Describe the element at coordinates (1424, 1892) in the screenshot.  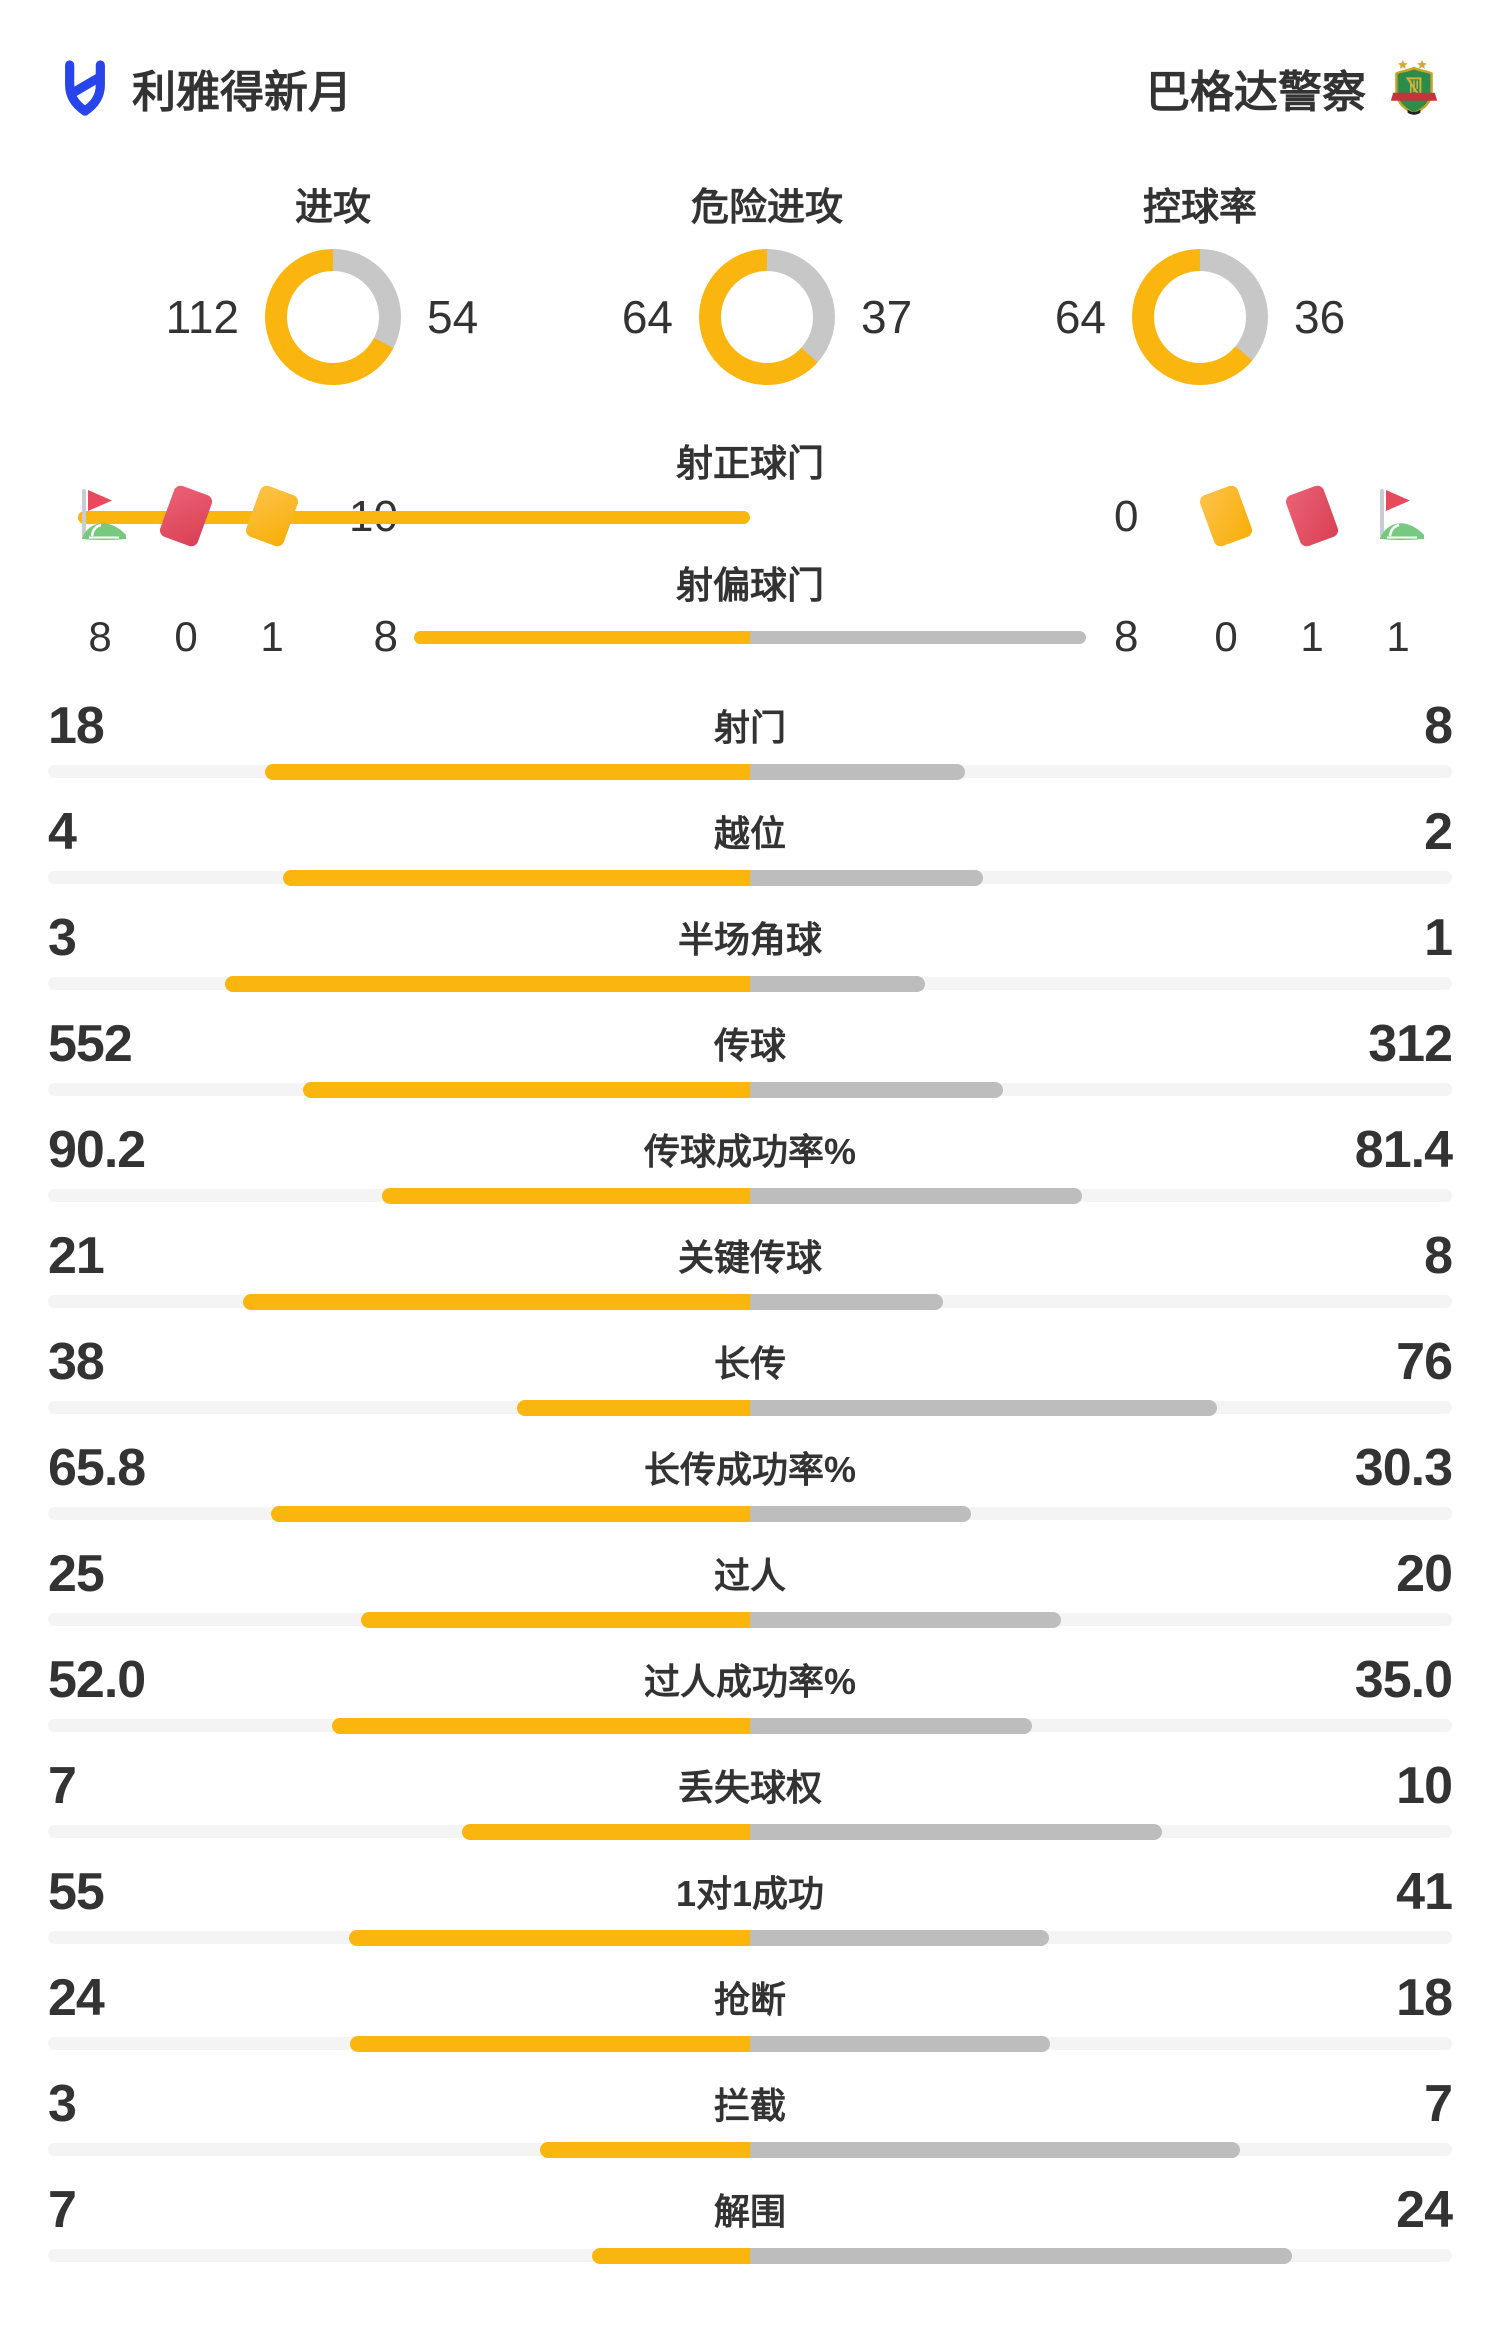
I see `stat-away-value: 41` at that location.